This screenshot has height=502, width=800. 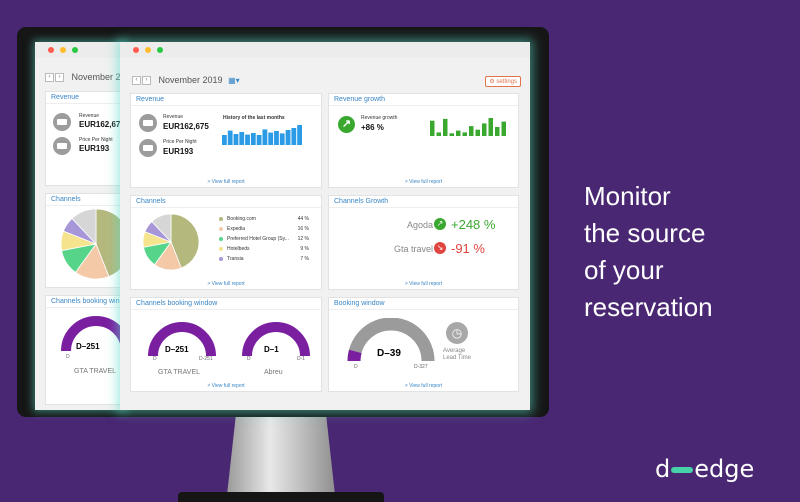 I want to click on d-edge-logo: d edge, so click(x=704, y=469).